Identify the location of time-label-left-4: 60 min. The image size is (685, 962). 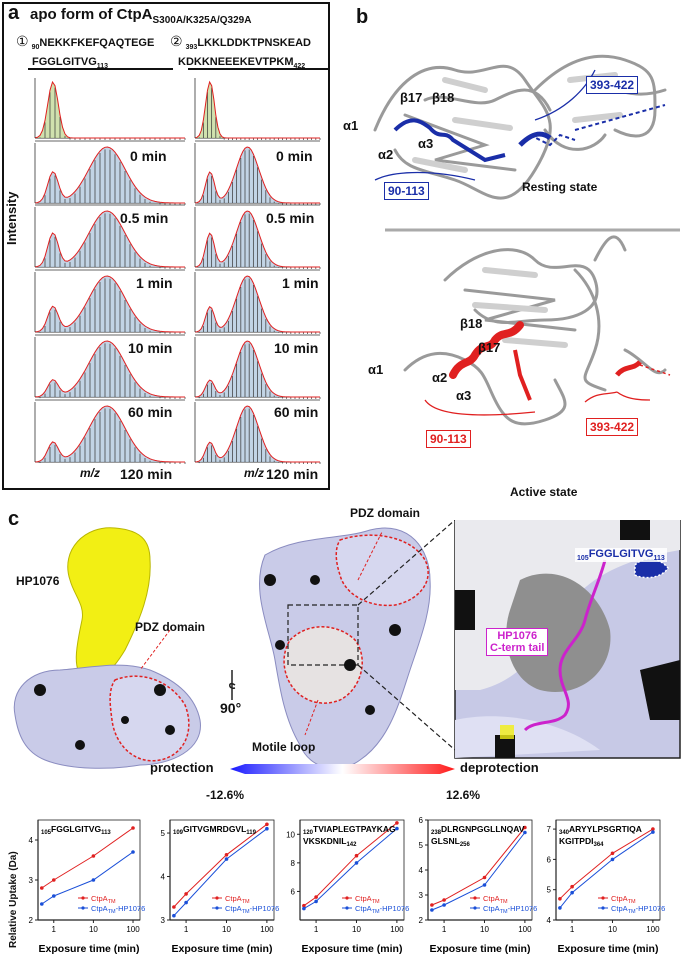
(150, 412).